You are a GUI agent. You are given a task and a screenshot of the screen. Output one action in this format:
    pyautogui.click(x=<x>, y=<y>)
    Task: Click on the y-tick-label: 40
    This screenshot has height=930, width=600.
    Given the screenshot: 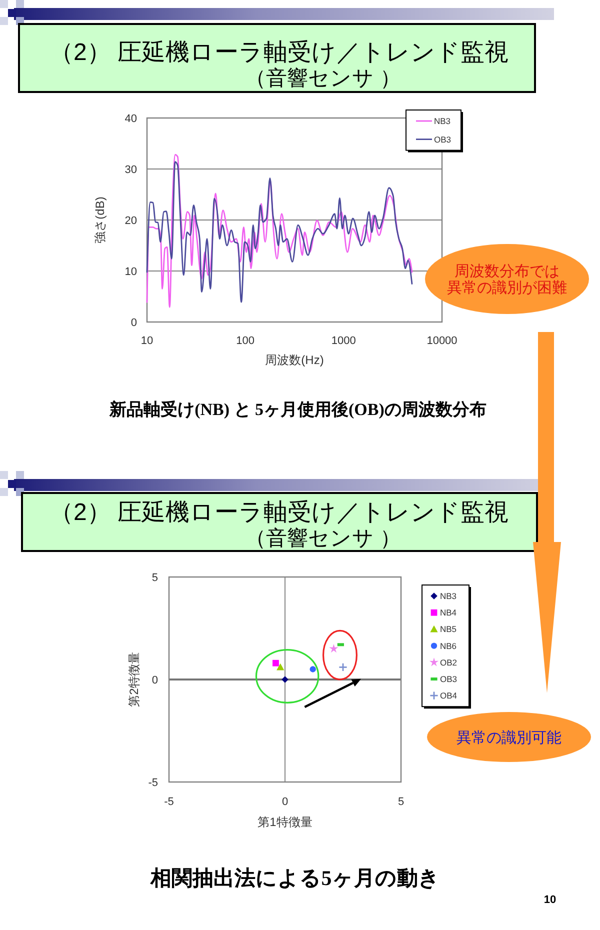 What is the action you would take?
    pyautogui.click(x=130, y=118)
    